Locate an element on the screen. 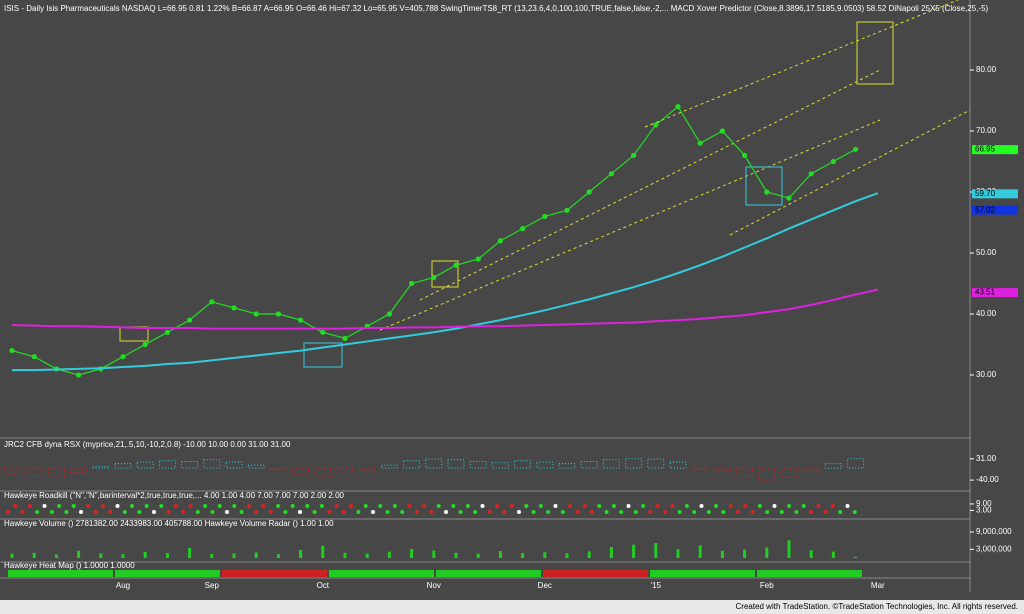 Image resolution: width=1024 pixels, height=614 pixels. x-tick-label: '15 is located at coordinates (656, 585).